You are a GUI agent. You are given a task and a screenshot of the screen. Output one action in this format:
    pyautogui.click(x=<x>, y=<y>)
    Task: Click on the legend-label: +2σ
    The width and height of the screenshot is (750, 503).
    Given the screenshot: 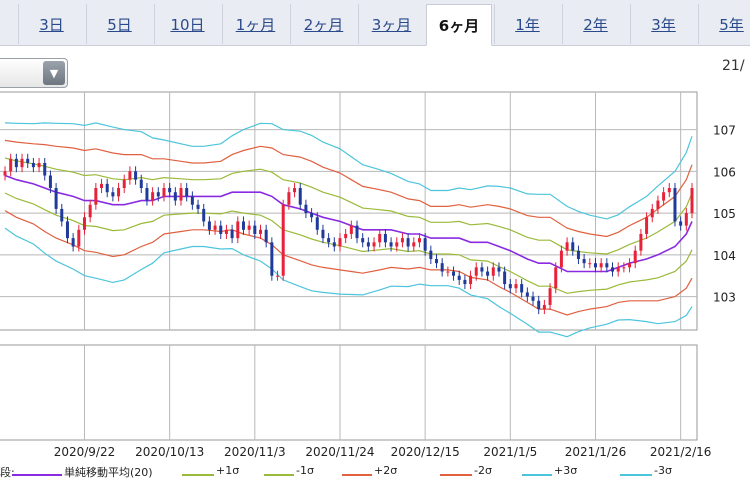 What is the action you would take?
    pyautogui.click(x=386, y=470)
    